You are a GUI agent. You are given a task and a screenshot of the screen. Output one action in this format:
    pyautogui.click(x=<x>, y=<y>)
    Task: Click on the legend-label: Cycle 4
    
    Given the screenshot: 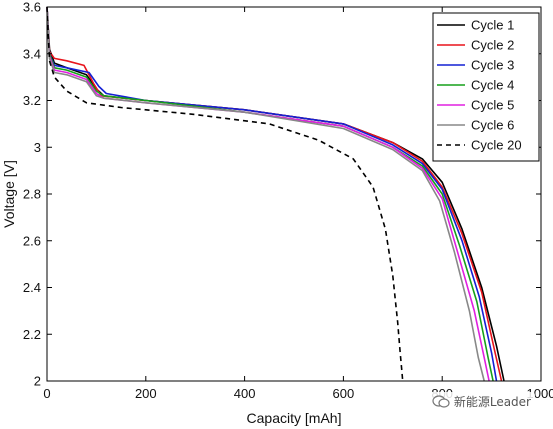 What is the action you would take?
    pyautogui.click(x=492, y=85)
    